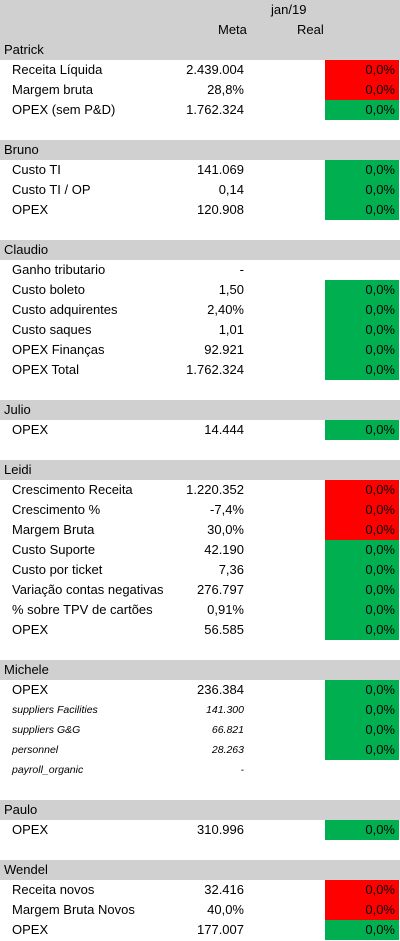  Describe the element at coordinates (225, 909) in the screenshot. I see `meta-value: 40,0%` at that location.